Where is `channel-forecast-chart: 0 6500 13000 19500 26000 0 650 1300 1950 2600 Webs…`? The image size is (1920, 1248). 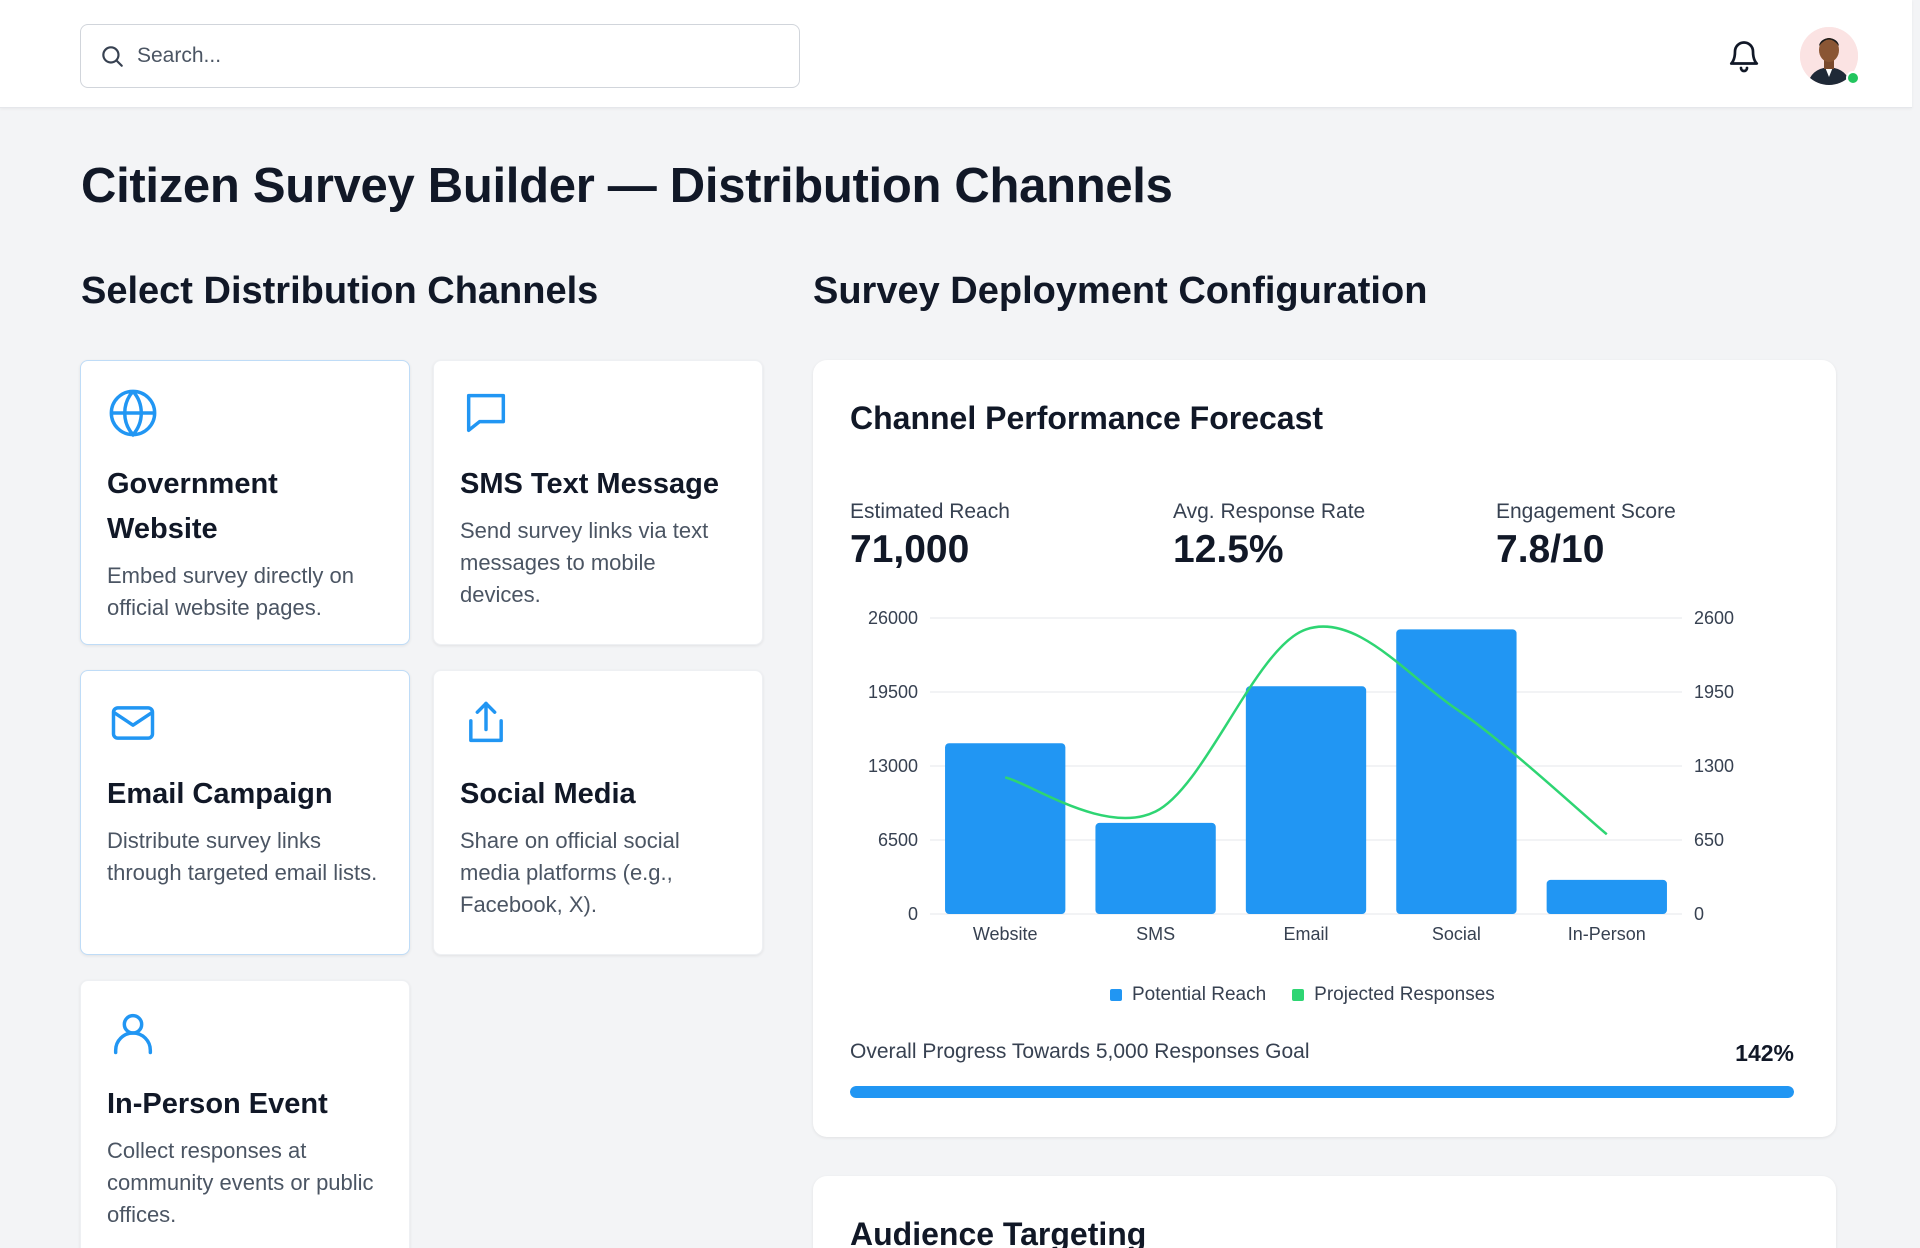
channel-forecast-chart: 0 6500 13000 19500 26000 0 650 1300 1950 2600 Webs… is located at coordinates (1301, 776).